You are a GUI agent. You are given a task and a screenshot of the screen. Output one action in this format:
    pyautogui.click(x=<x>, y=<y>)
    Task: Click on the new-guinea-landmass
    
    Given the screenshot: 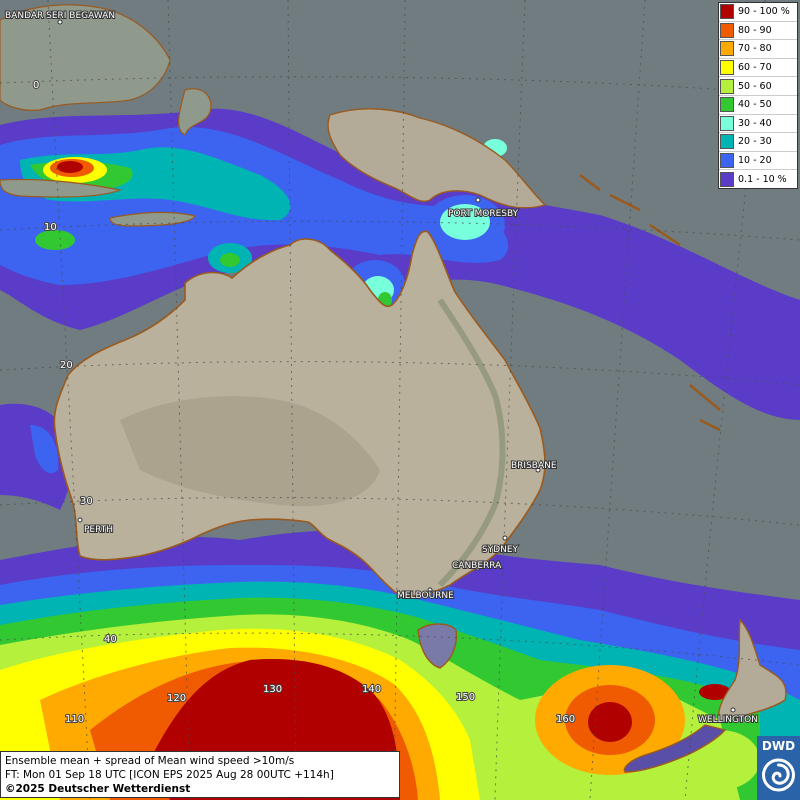 What is the action you would take?
    pyautogui.click(x=437, y=158)
    